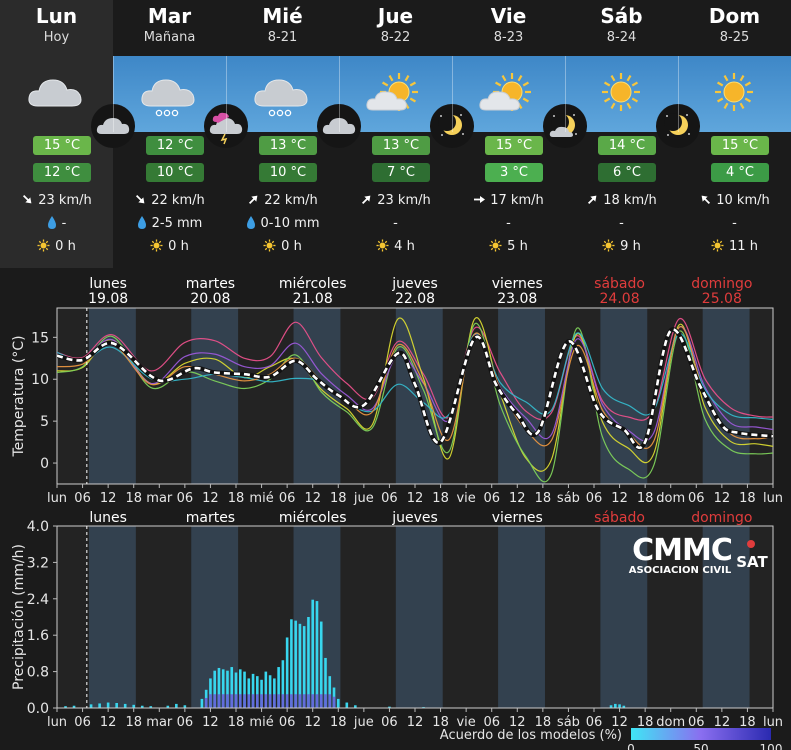 The width and height of the screenshot is (791, 750). What do you see at coordinates (159, 722) in the screenshot?
I see `x-tick-label: mar` at bounding box center [159, 722].